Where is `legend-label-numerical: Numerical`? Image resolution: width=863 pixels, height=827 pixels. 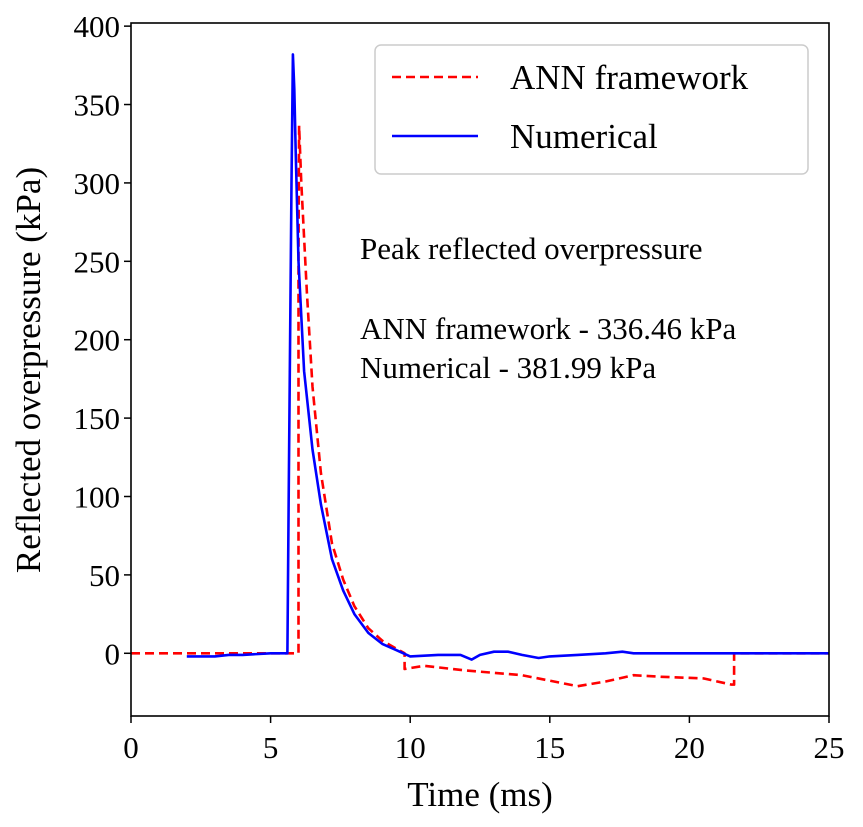
legend-label-numerical: Numerical is located at coordinates (584, 136).